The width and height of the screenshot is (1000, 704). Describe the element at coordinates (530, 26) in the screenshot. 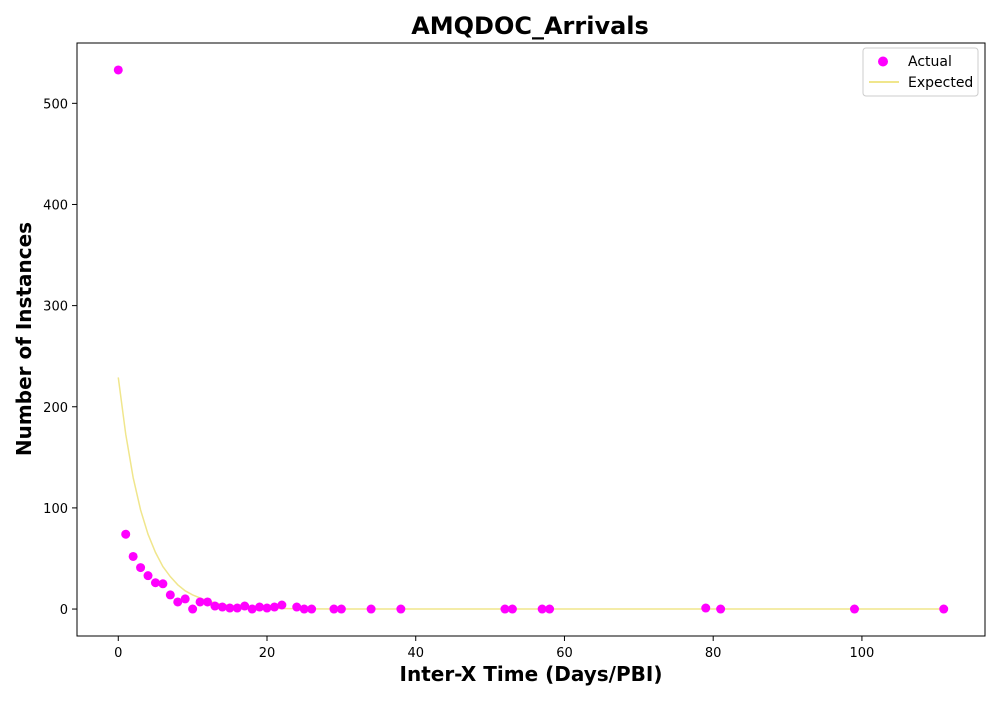

I see `chart-title: AMQDOC_Arrivals` at that location.